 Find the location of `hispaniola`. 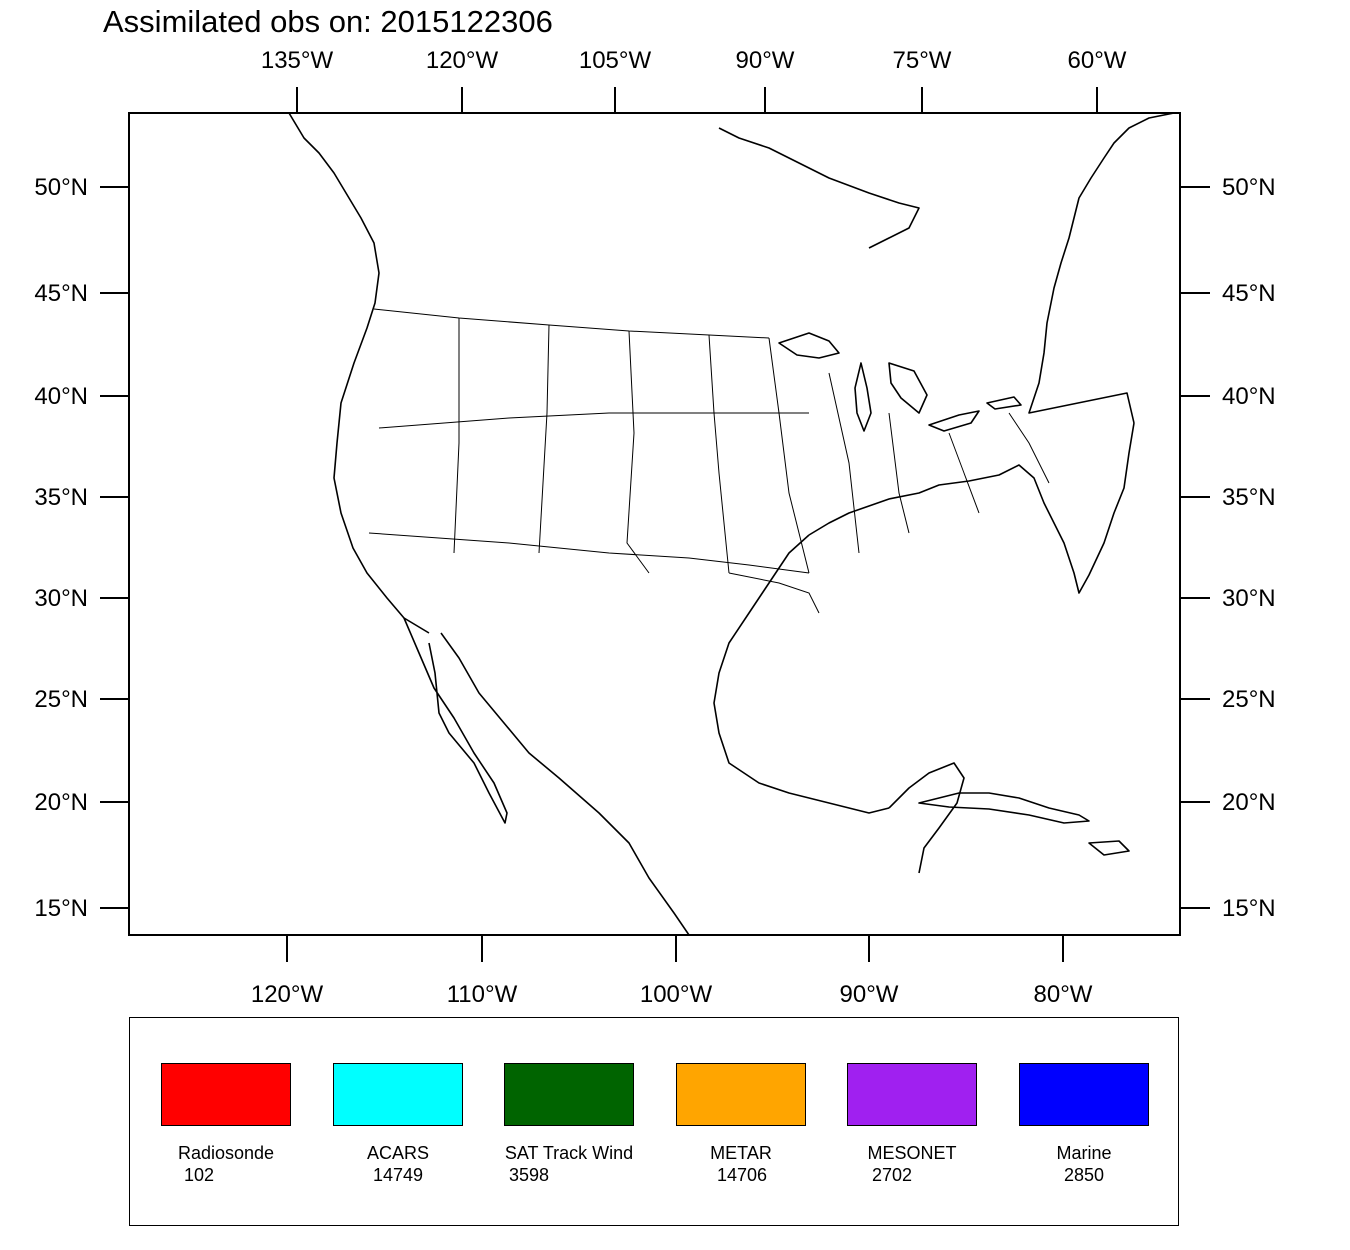

hispaniola is located at coordinates (1109, 848).